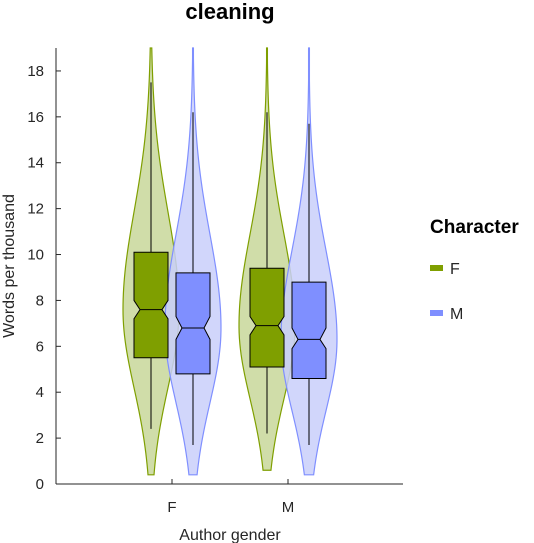  I want to click on notched-box-M-M, so click(309, 330).